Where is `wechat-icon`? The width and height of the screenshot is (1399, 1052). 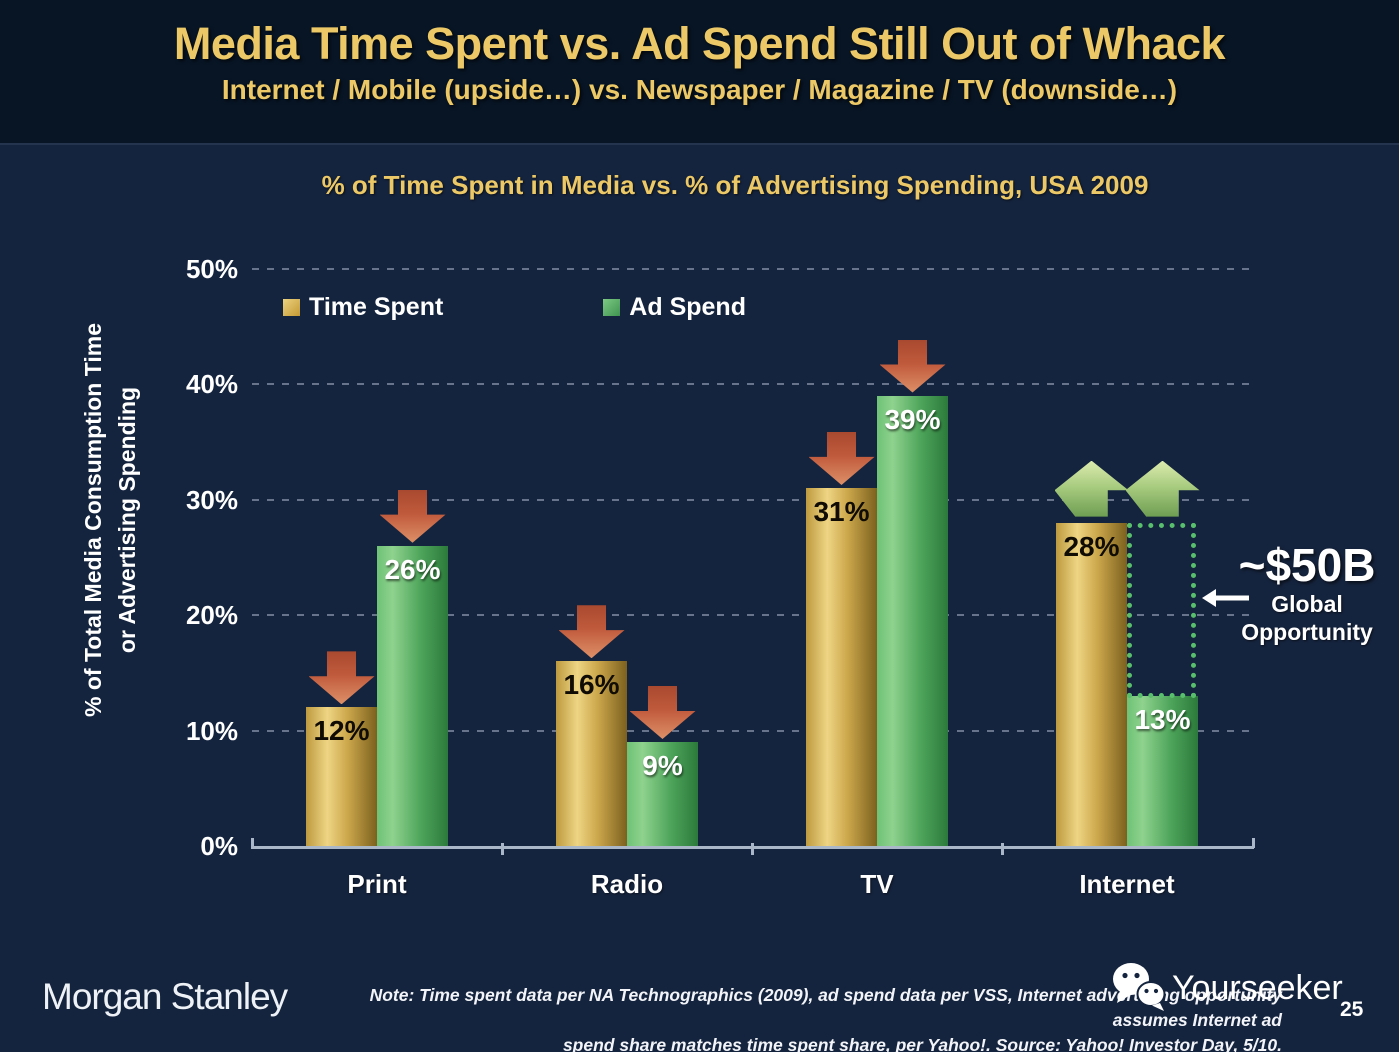
wechat-icon is located at coordinates (1139, 988).